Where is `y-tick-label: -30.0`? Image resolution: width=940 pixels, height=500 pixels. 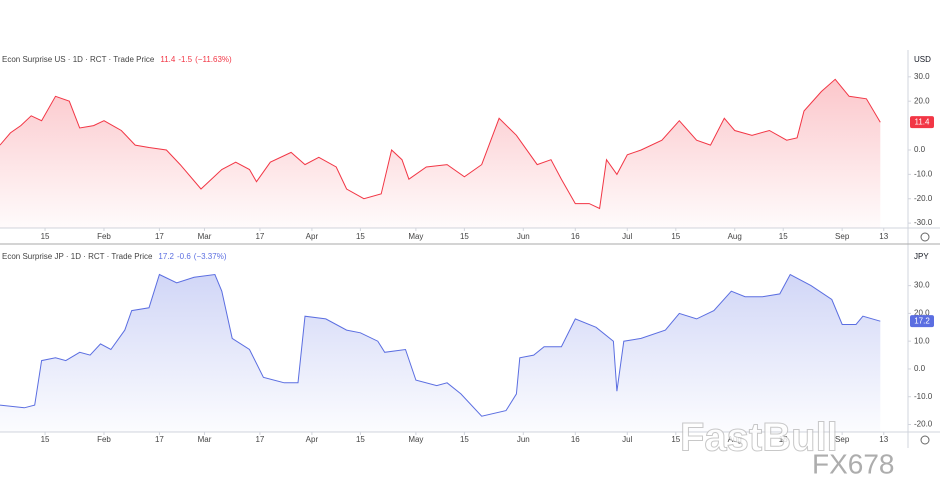 y-tick-label: -30.0 is located at coordinates (923, 222).